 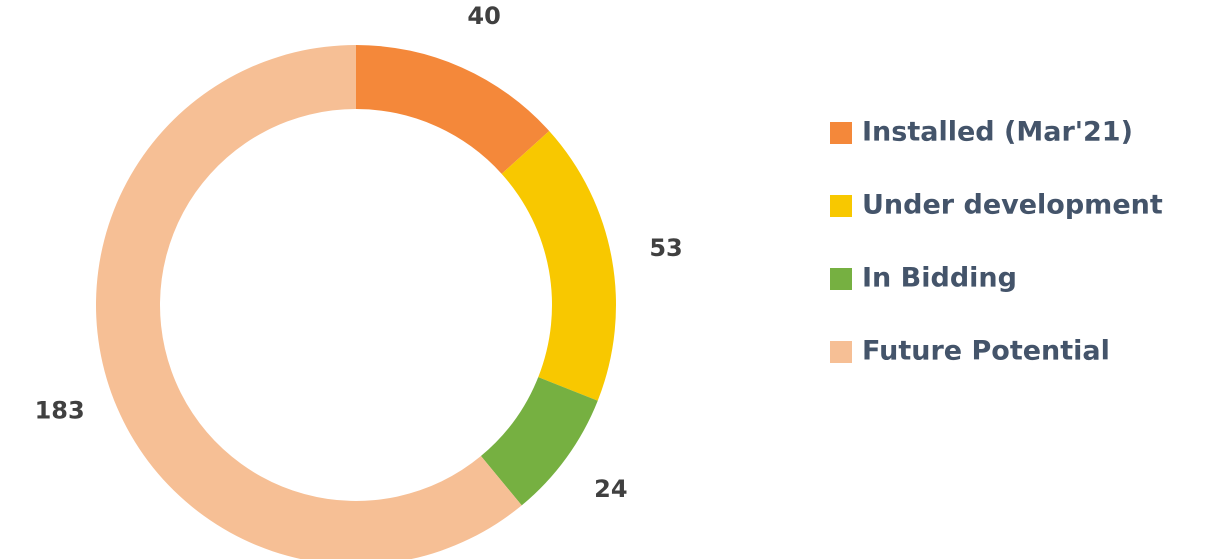 What do you see at coordinates (665, 248) in the screenshot?
I see `data-label: 53` at bounding box center [665, 248].